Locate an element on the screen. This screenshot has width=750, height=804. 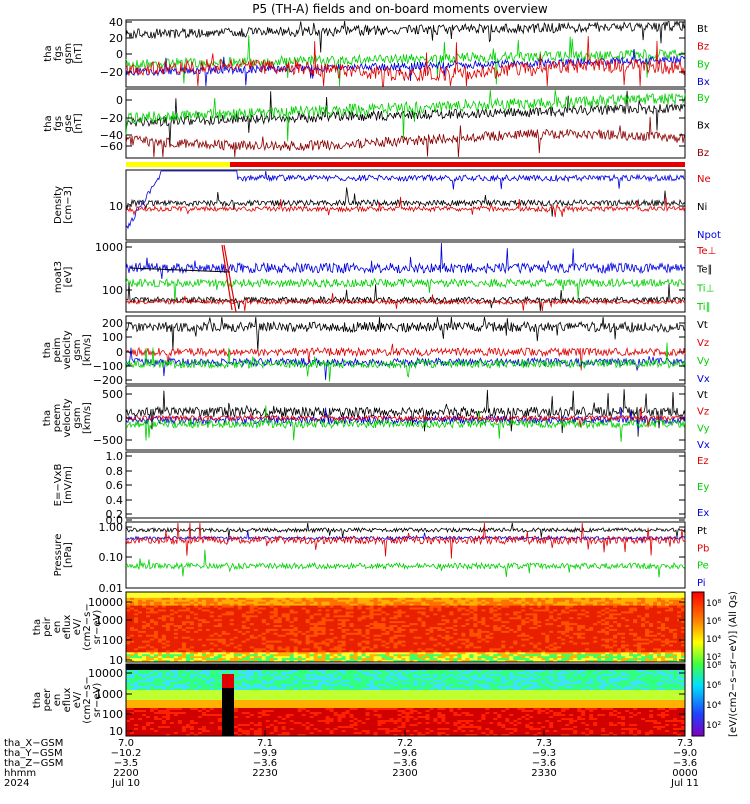
legend-entry: By is located at coordinates (703, 98).